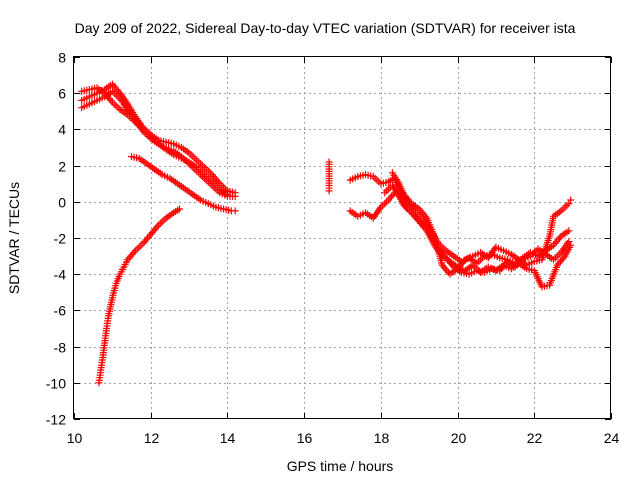  What do you see at coordinates (228, 438) in the screenshot?
I see `x-tick-label: 14` at bounding box center [228, 438].